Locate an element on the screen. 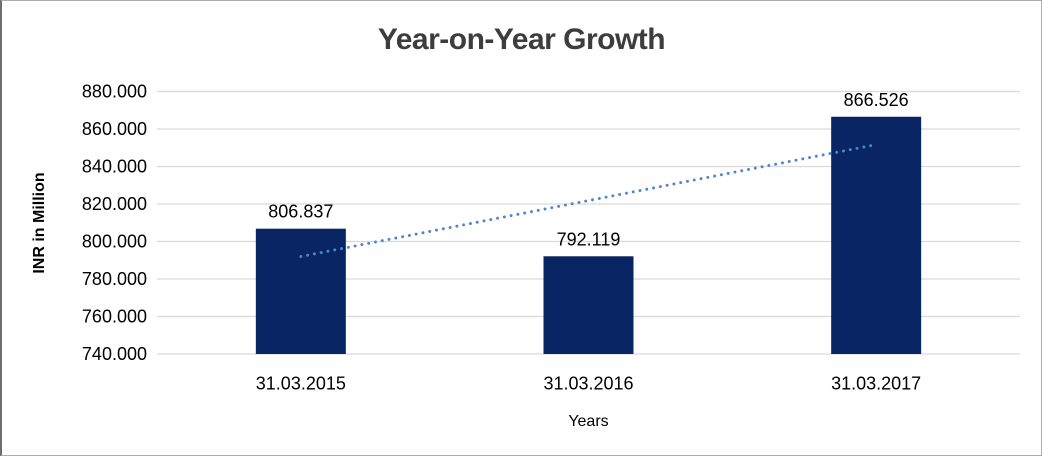  x-axis-title: Years is located at coordinates (588, 421).